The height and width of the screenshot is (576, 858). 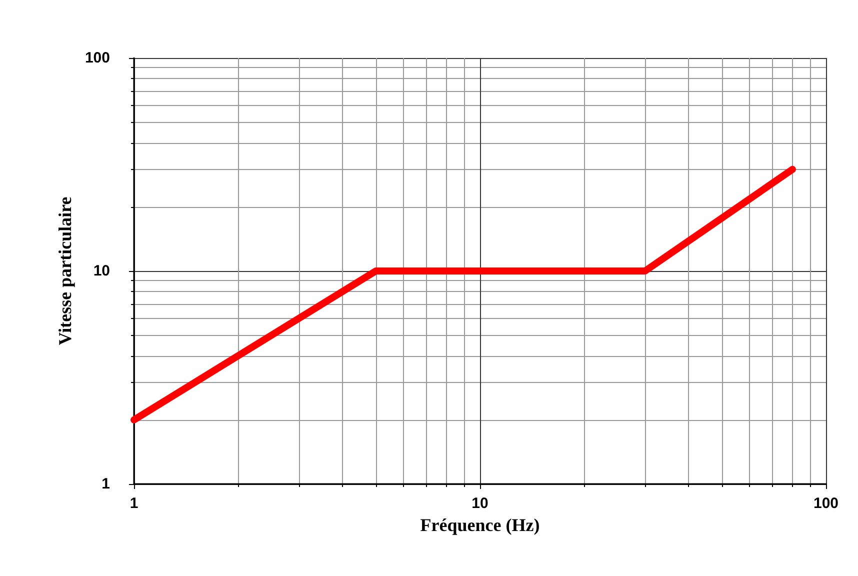 What do you see at coordinates (480, 525) in the screenshot?
I see `x-axis-title: Fréquence (Hz)` at bounding box center [480, 525].